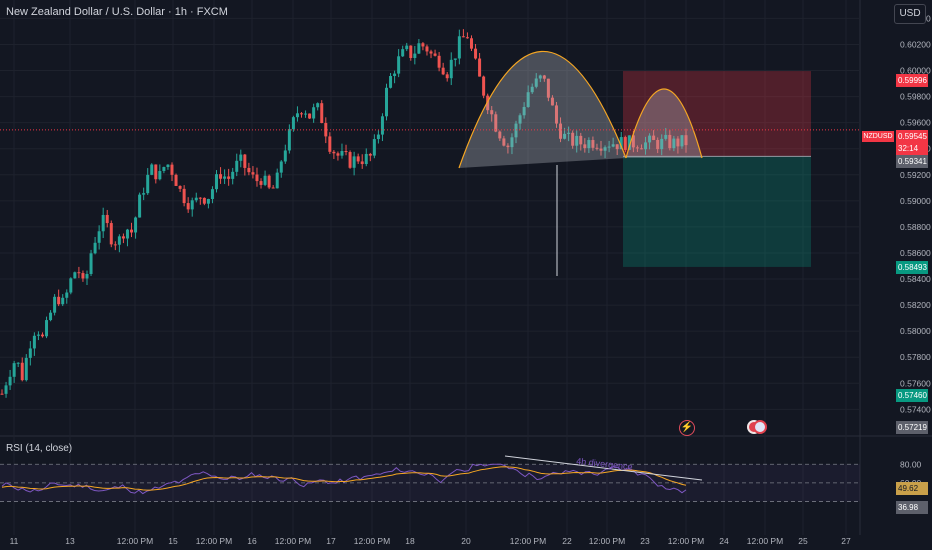 The height and width of the screenshot is (550, 932). I want to click on entry-level-label: 0.59341, so click(912, 161).